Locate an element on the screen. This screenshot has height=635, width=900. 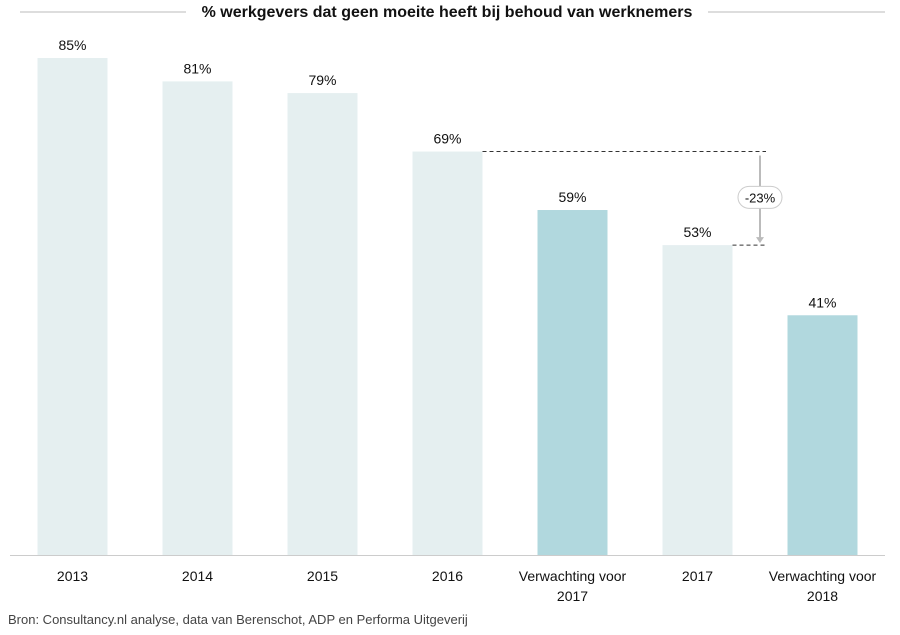
x-tick-label: 2017 is located at coordinates (697, 576).